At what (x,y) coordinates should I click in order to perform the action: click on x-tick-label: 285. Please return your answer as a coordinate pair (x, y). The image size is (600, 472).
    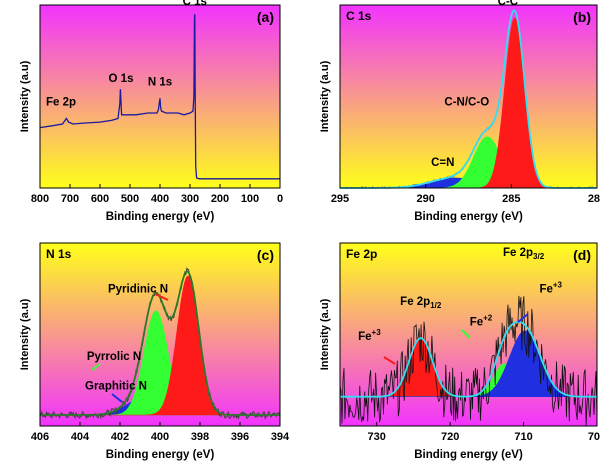
    Looking at the image, I should click on (511, 199).